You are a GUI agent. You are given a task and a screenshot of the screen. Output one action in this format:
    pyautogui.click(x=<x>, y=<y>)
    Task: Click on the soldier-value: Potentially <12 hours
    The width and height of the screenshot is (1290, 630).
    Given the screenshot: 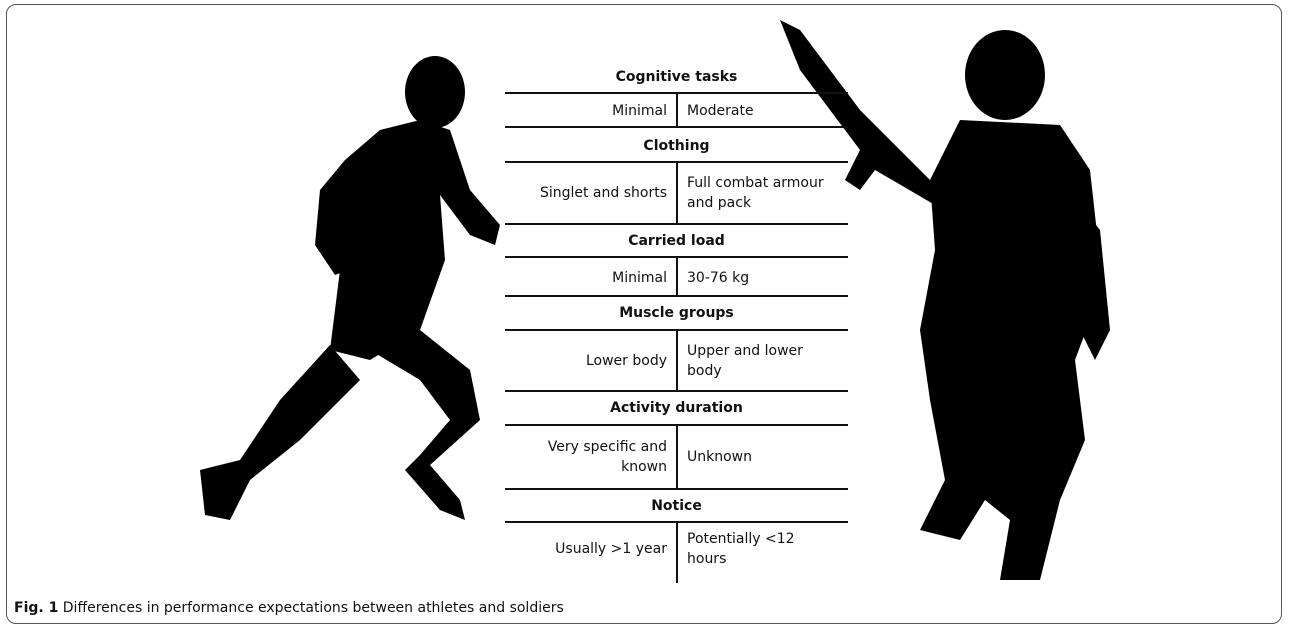 What is the action you would take?
    pyautogui.click(x=741, y=549)
    